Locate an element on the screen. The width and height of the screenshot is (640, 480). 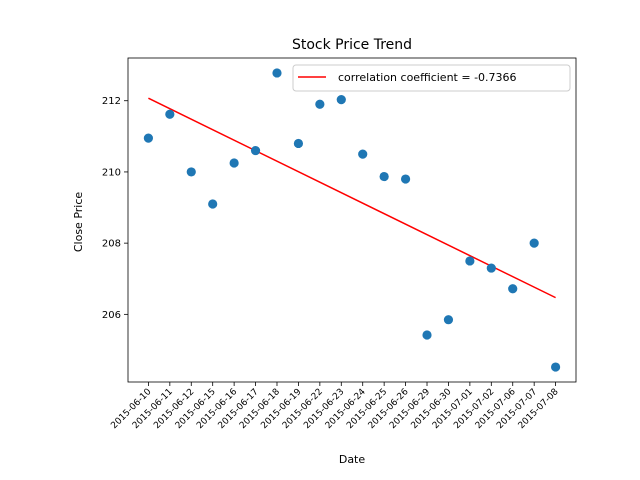
y-tick-label: 210 is located at coordinates (111, 172).